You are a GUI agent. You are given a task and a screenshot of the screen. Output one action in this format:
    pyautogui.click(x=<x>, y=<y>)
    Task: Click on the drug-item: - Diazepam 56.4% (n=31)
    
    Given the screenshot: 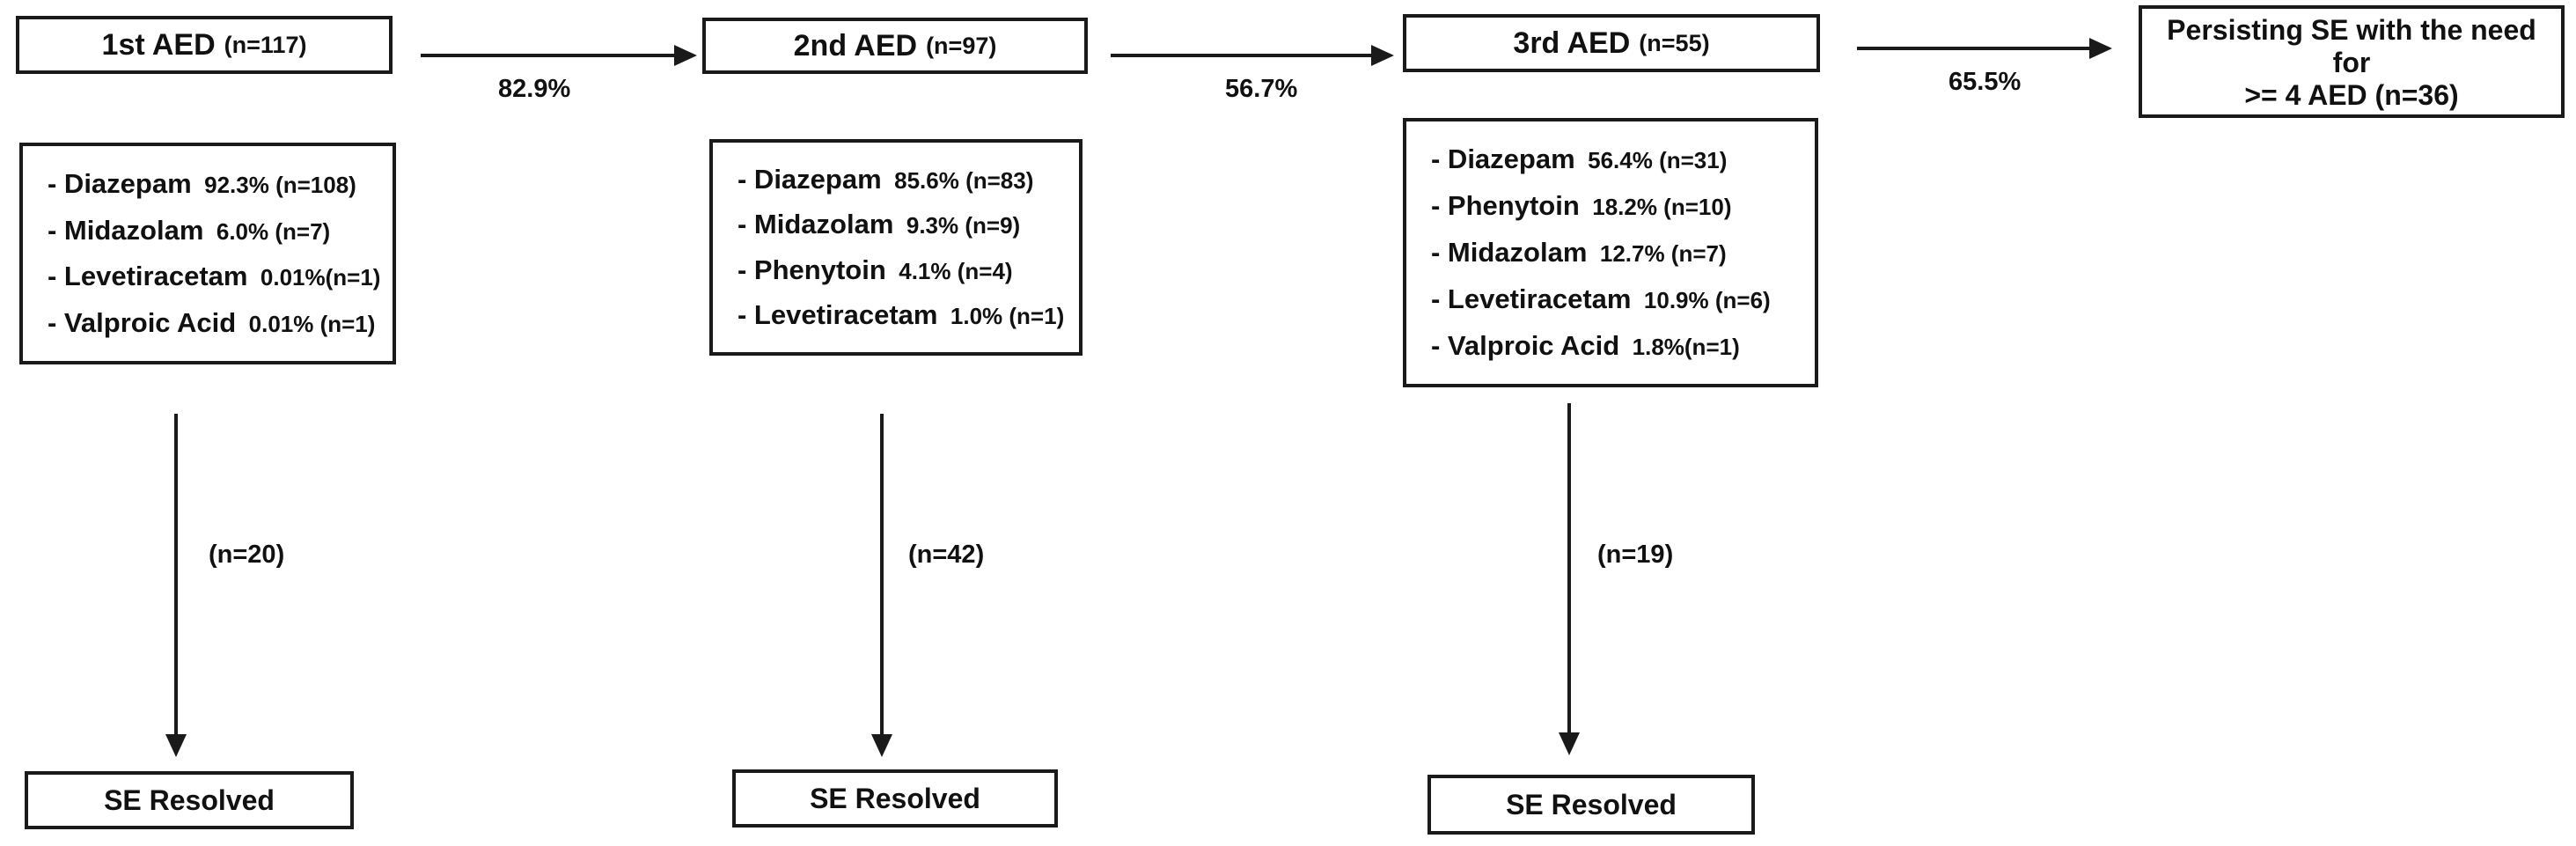 What is the action you would take?
    pyautogui.click(x=1579, y=159)
    